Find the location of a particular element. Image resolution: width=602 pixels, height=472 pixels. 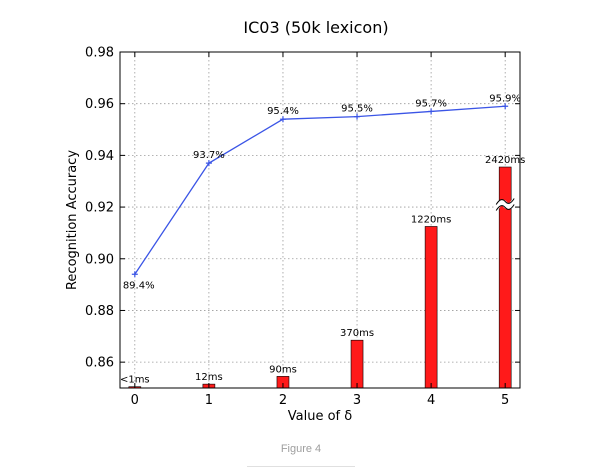

bar-label: 12ms is located at coordinates (209, 377).